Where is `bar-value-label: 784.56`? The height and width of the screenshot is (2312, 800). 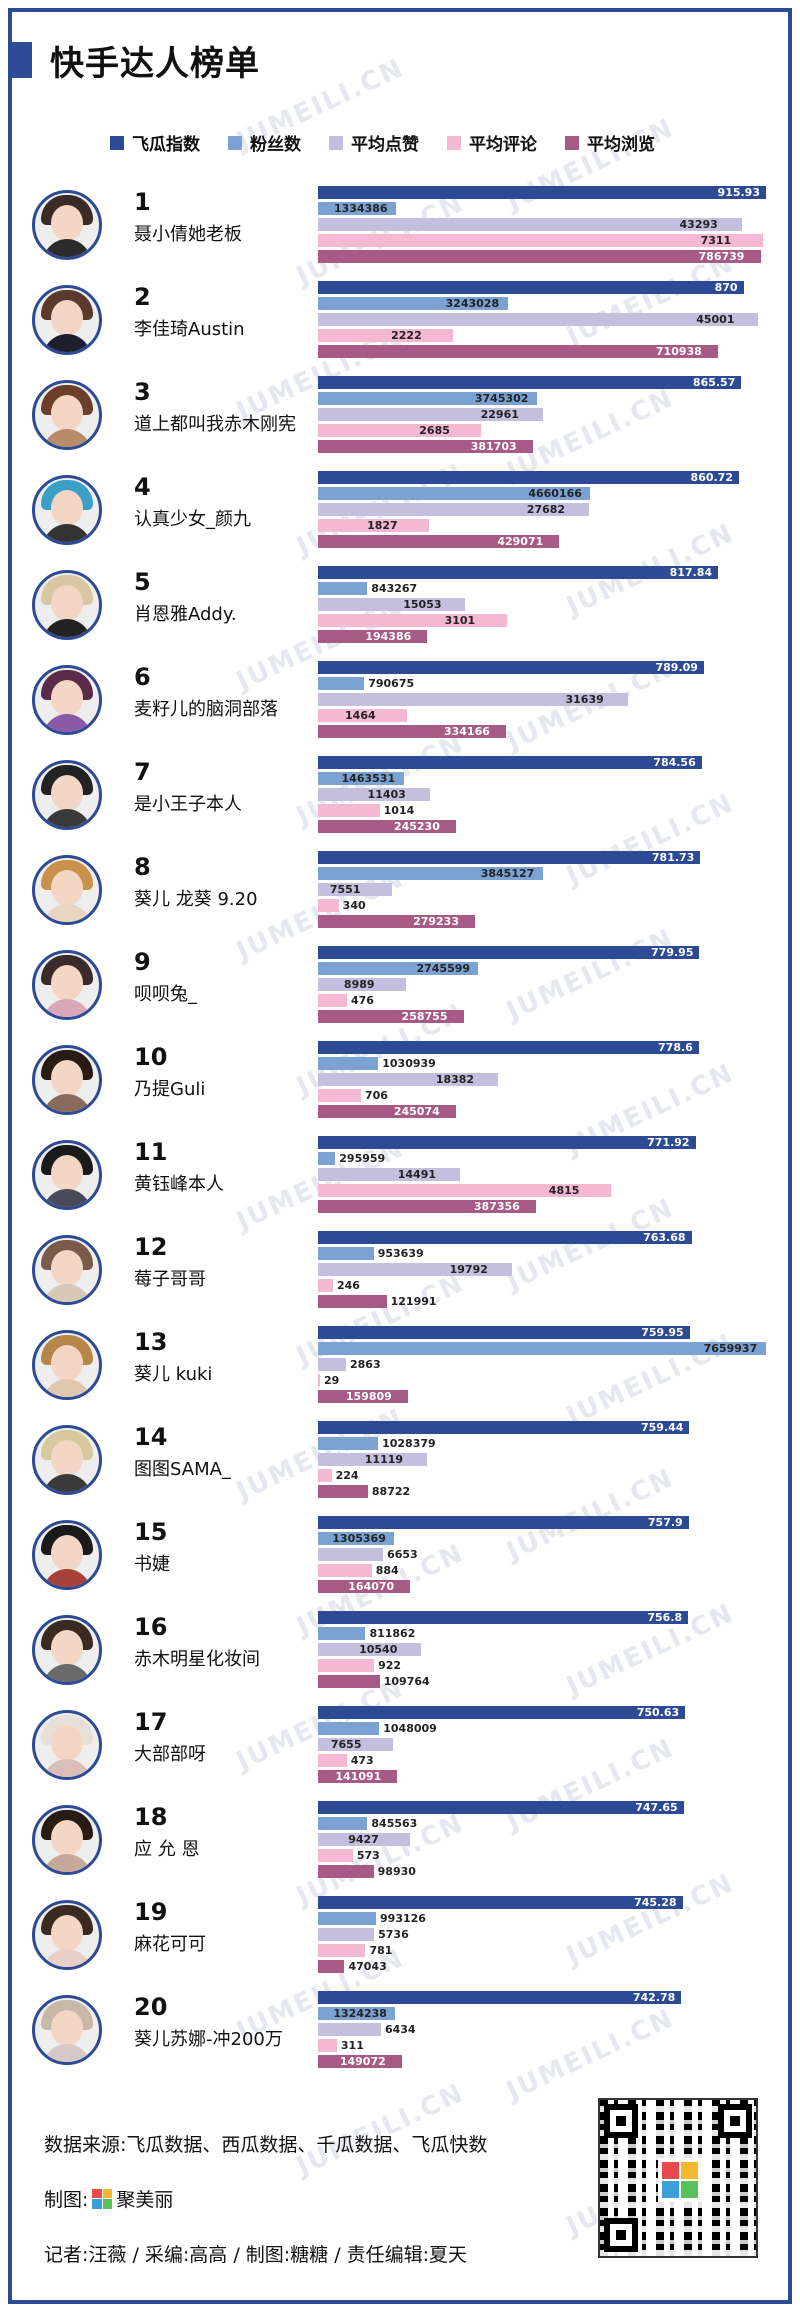 bar-value-label: 784.56 is located at coordinates (674, 762).